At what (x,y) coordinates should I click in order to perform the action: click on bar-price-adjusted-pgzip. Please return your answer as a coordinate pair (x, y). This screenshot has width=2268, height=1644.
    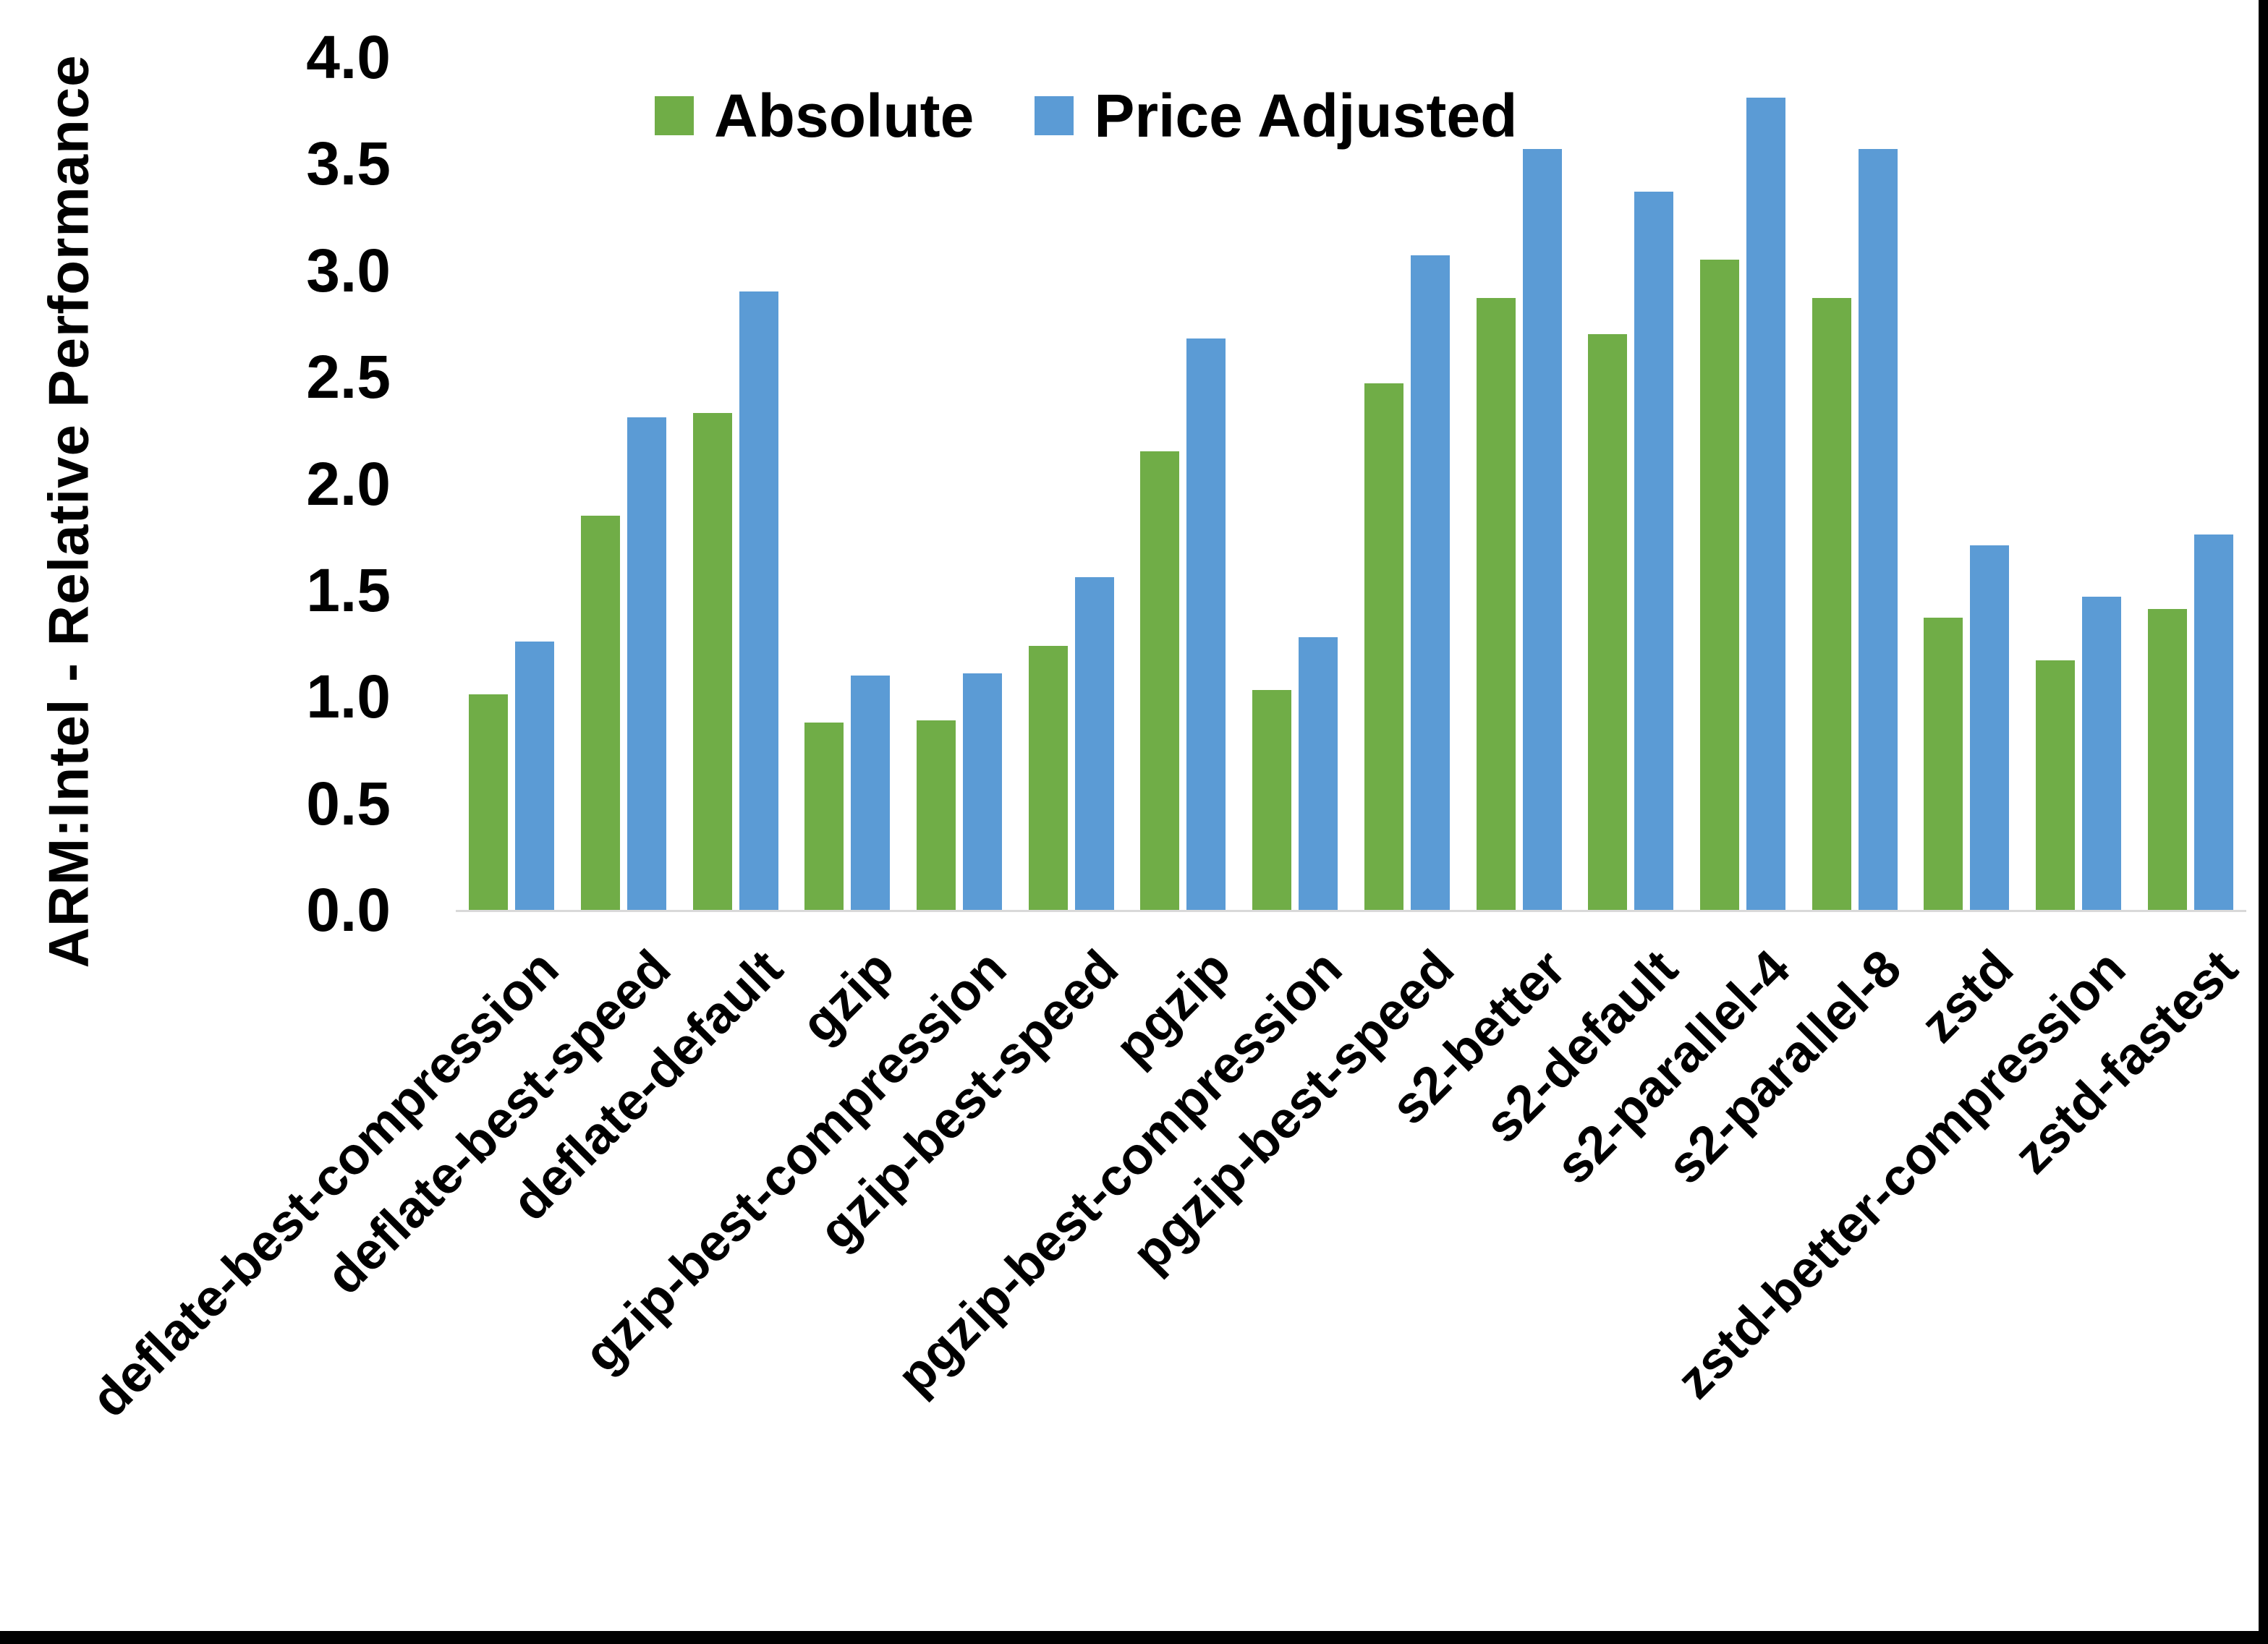
    Looking at the image, I should click on (1206, 624).